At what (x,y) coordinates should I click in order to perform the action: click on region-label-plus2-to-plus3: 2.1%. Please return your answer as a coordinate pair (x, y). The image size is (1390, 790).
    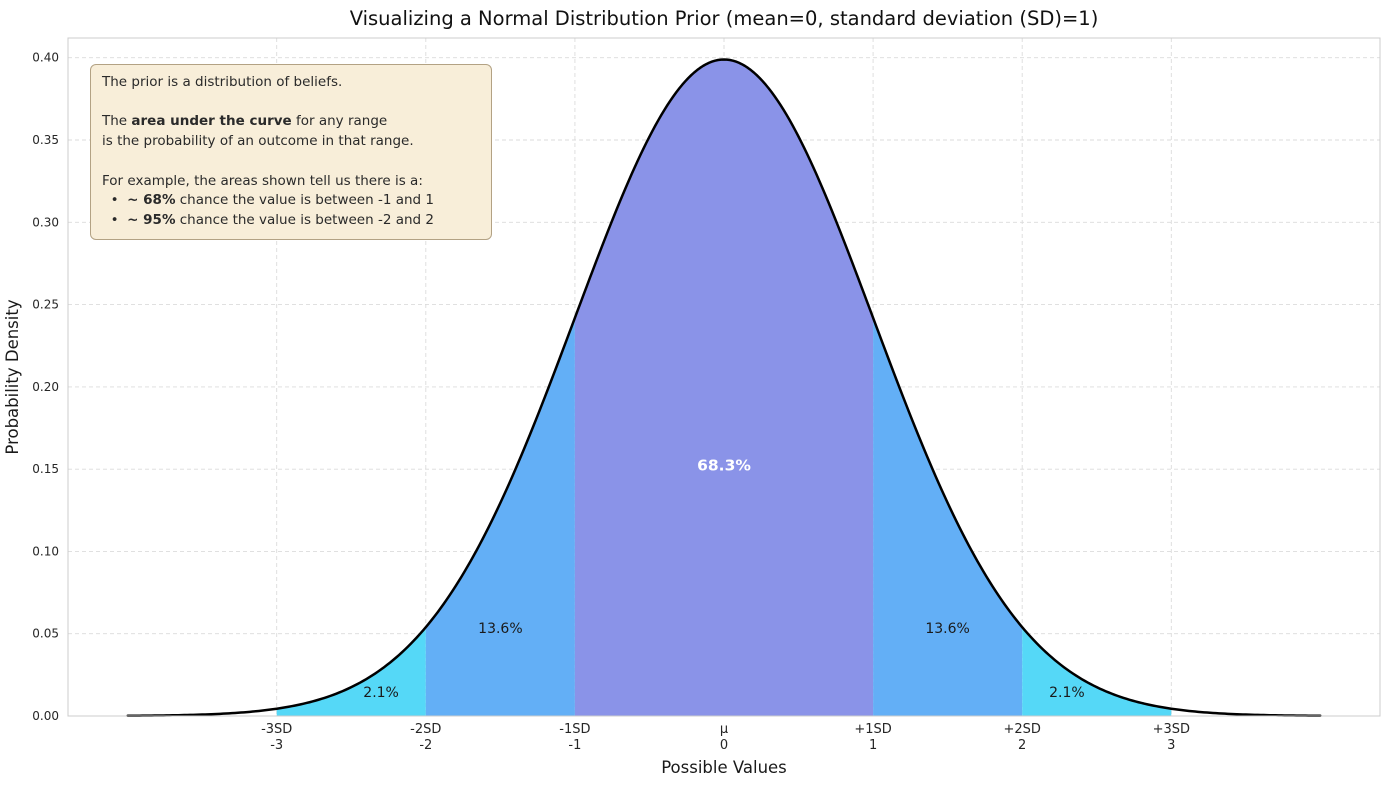
    Looking at the image, I should click on (1067, 693).